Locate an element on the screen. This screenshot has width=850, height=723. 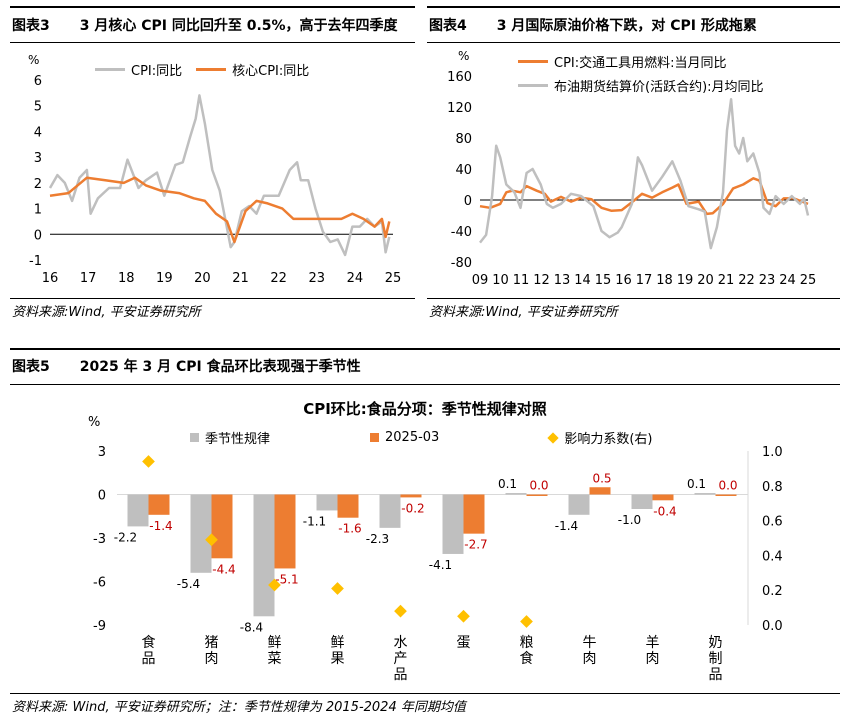
fig4-title: 3 月国际原油价格下跌，对 CPI 形成拖累 is located at coordinates (626, 26).